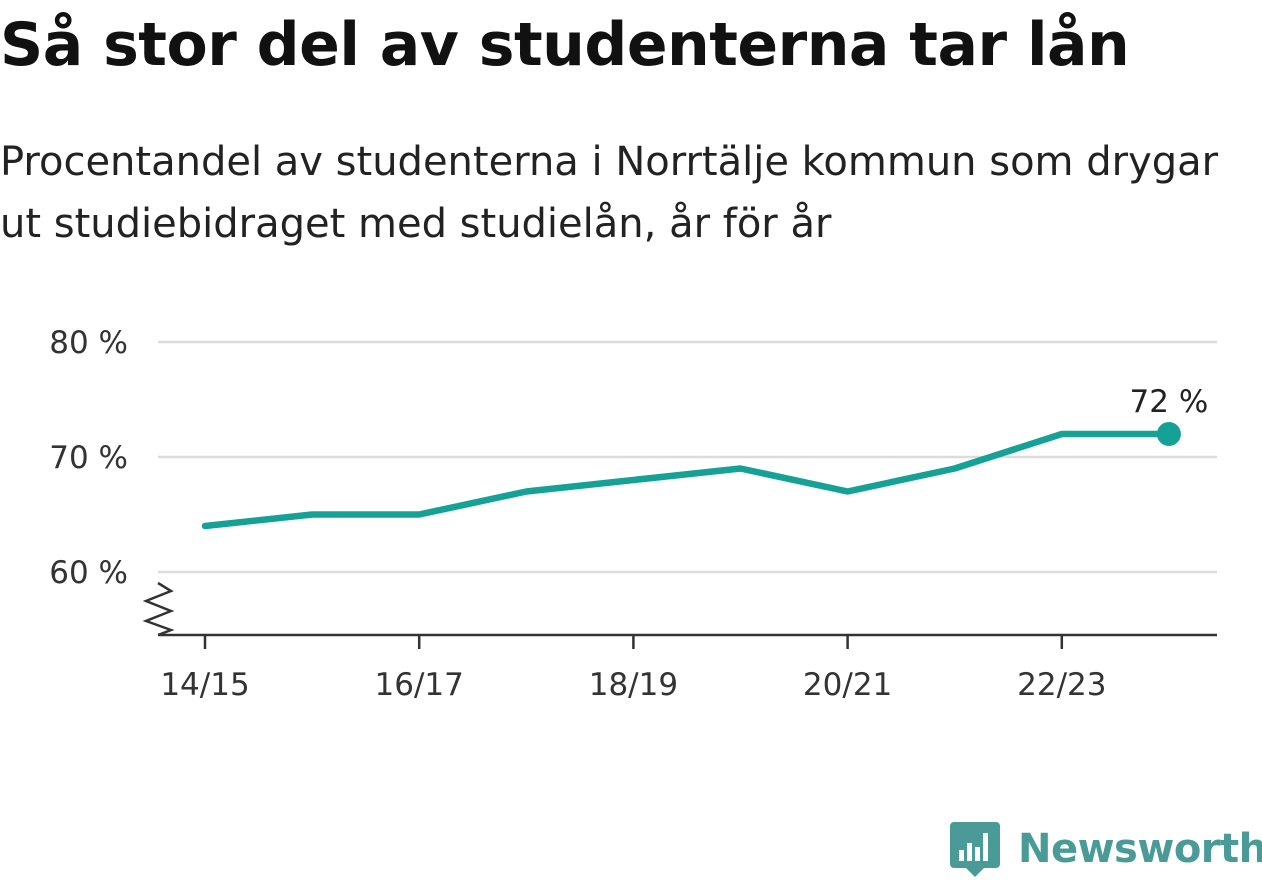  I want to click on y-tick-label: 70 %, so click(88, 458).